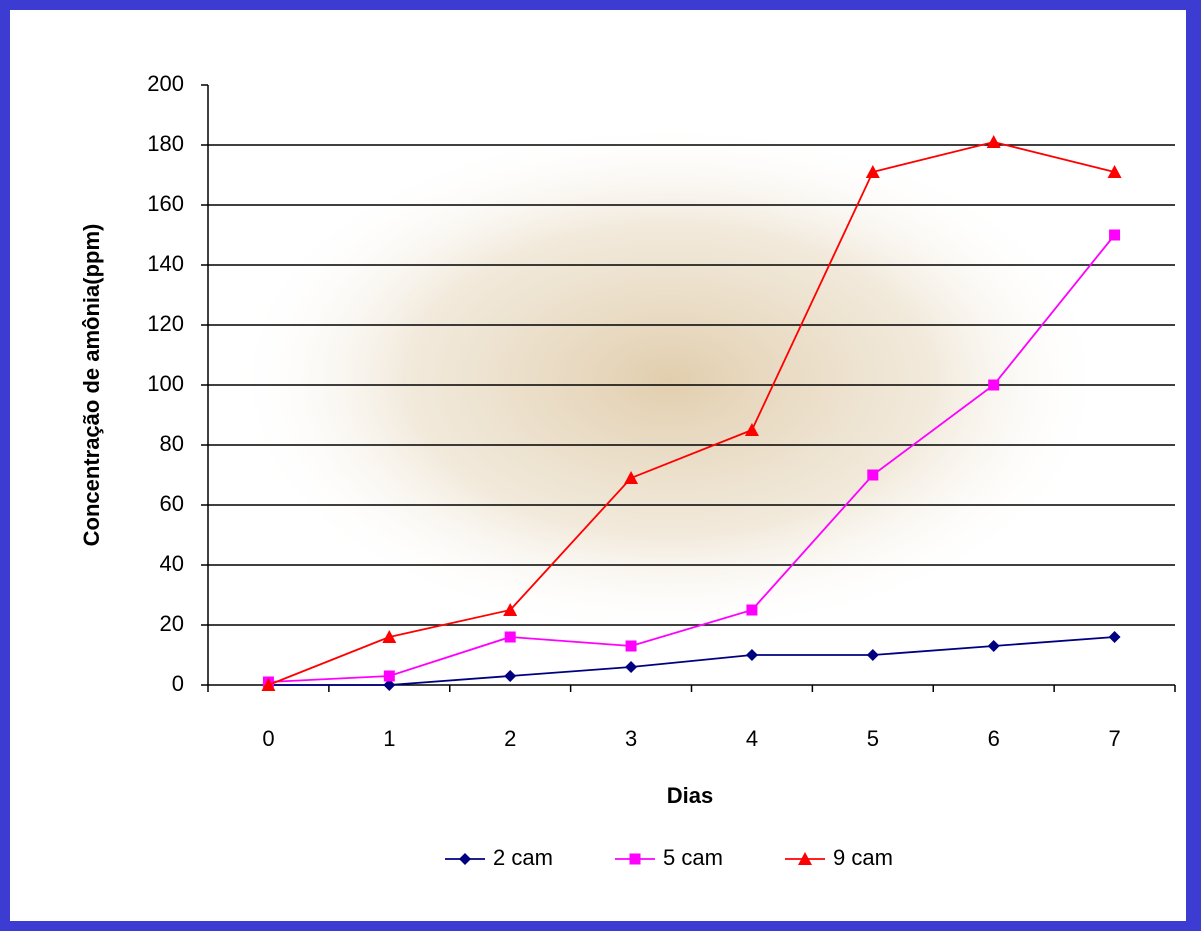 The height and width of the screenshot is (931, 1201). I want to click on x-tick-label: 1, so click(389, 738).